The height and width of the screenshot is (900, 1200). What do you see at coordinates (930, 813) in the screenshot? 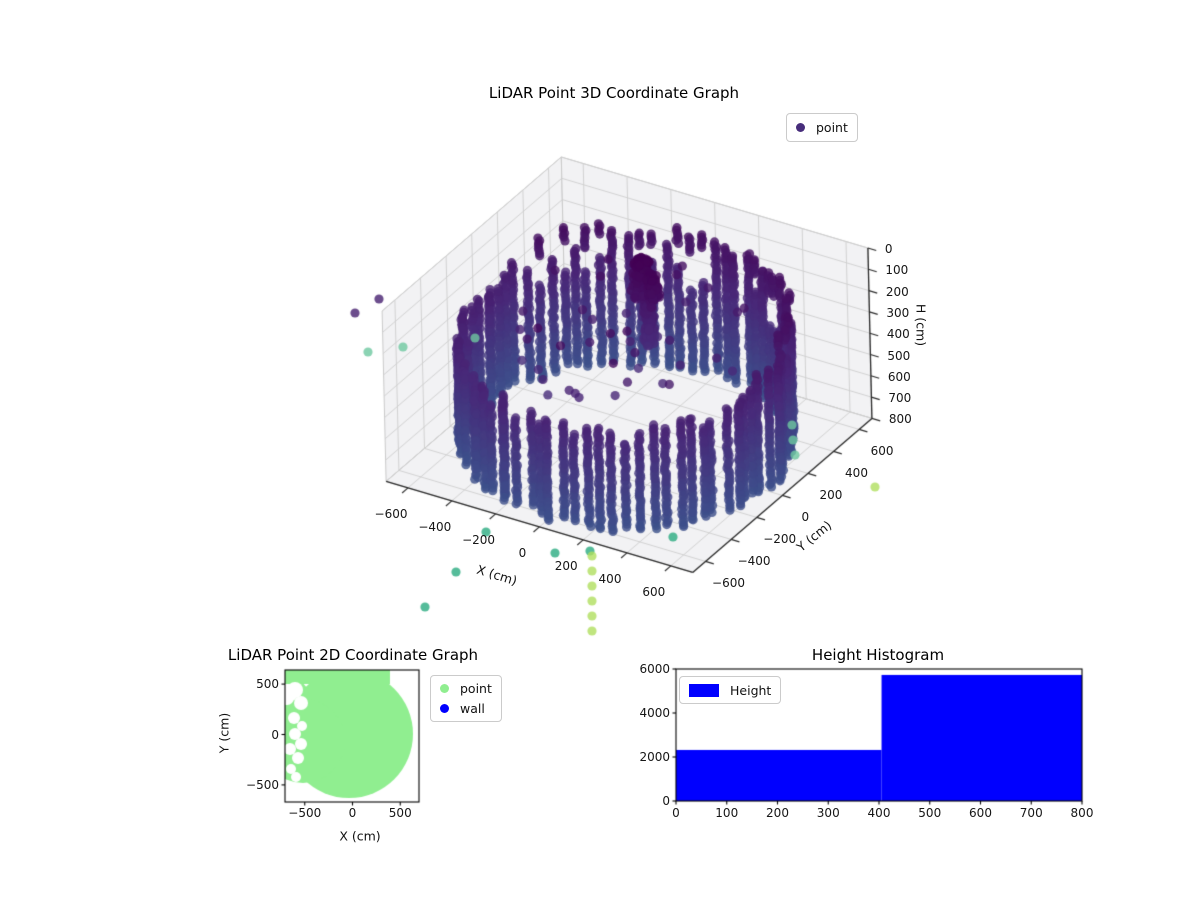
I see `histogram-xtick-label: 500` at bounding box center [930, 813].